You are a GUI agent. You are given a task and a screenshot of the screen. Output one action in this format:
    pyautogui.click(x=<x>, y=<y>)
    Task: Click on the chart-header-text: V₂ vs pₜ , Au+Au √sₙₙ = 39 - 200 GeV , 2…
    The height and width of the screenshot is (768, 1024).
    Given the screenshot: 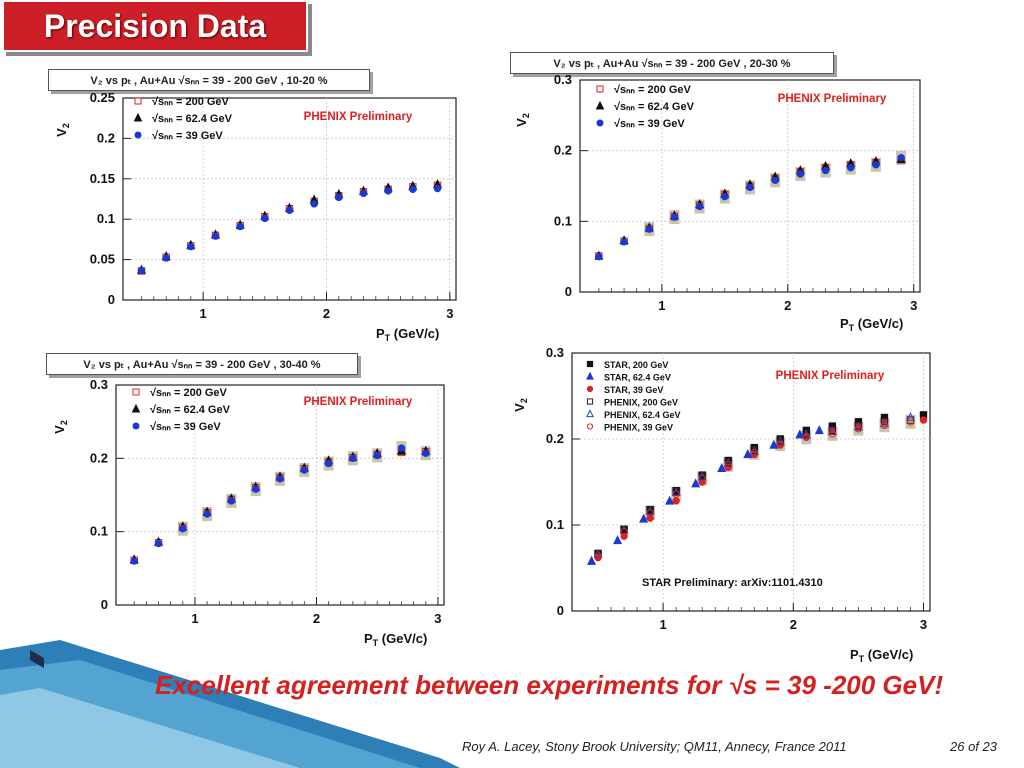 What is the action you would take?
    pyautogui.click(x=672, y=63)
    